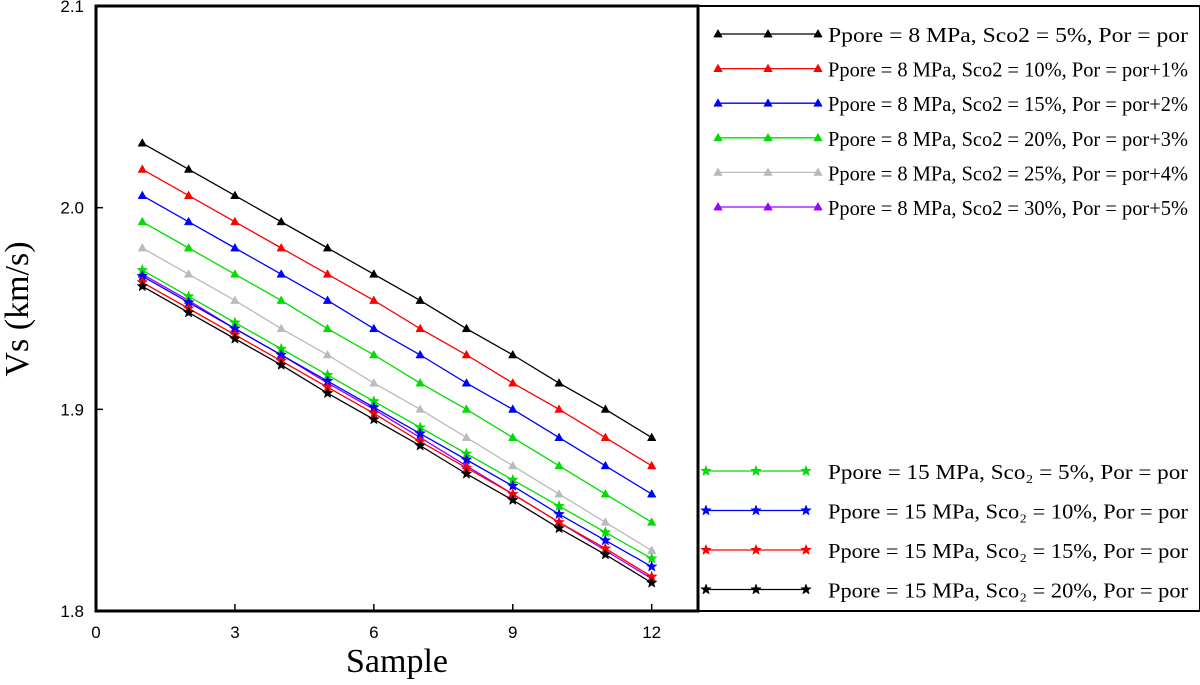 This screenshot has height=685, width=1200. What do you see at coordinates (234, 632) in the screenshot?
I see `x-tick-label: 3` at bounding box center [234, 632].